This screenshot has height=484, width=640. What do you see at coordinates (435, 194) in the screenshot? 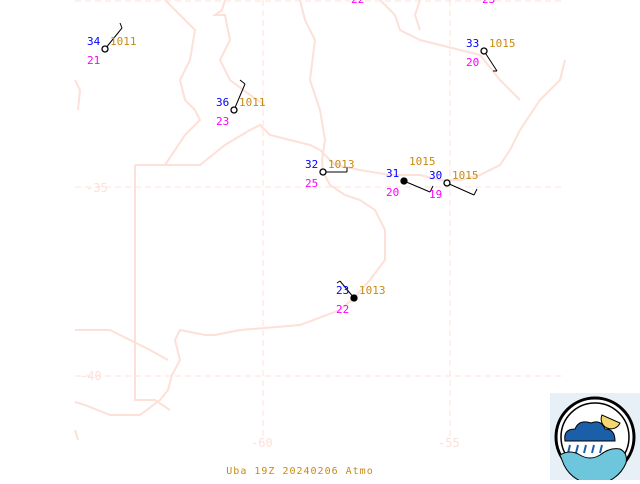
I see `dewpoint-label: 19` at bounding box center [435, 194].